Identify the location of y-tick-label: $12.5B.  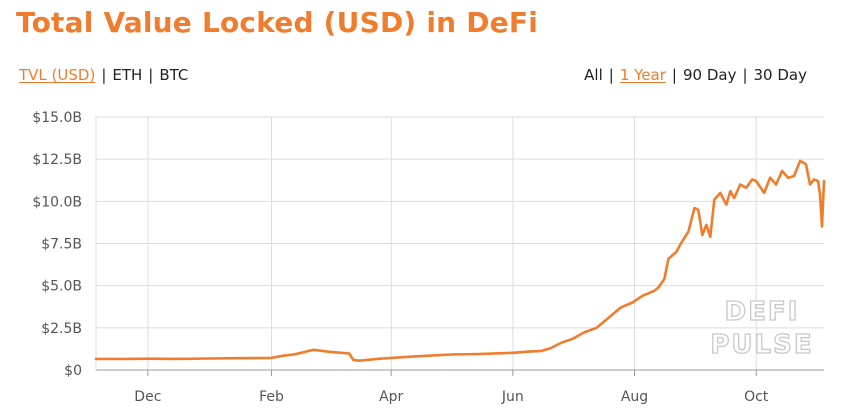
(57, 160).